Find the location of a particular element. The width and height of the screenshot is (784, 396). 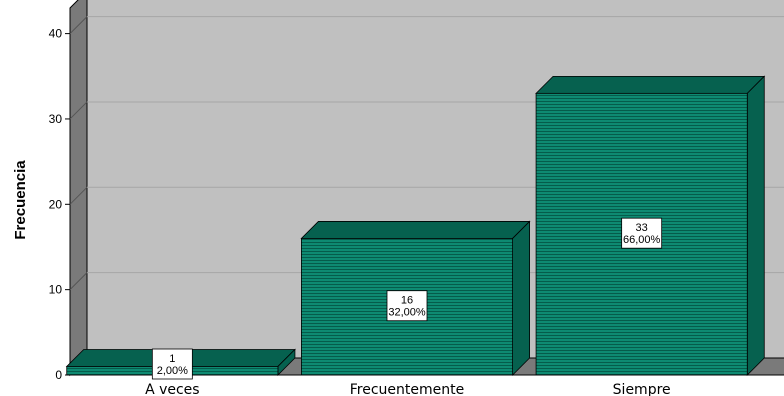

data-label-percent: 2,00% is located at coordinates (172, 371).